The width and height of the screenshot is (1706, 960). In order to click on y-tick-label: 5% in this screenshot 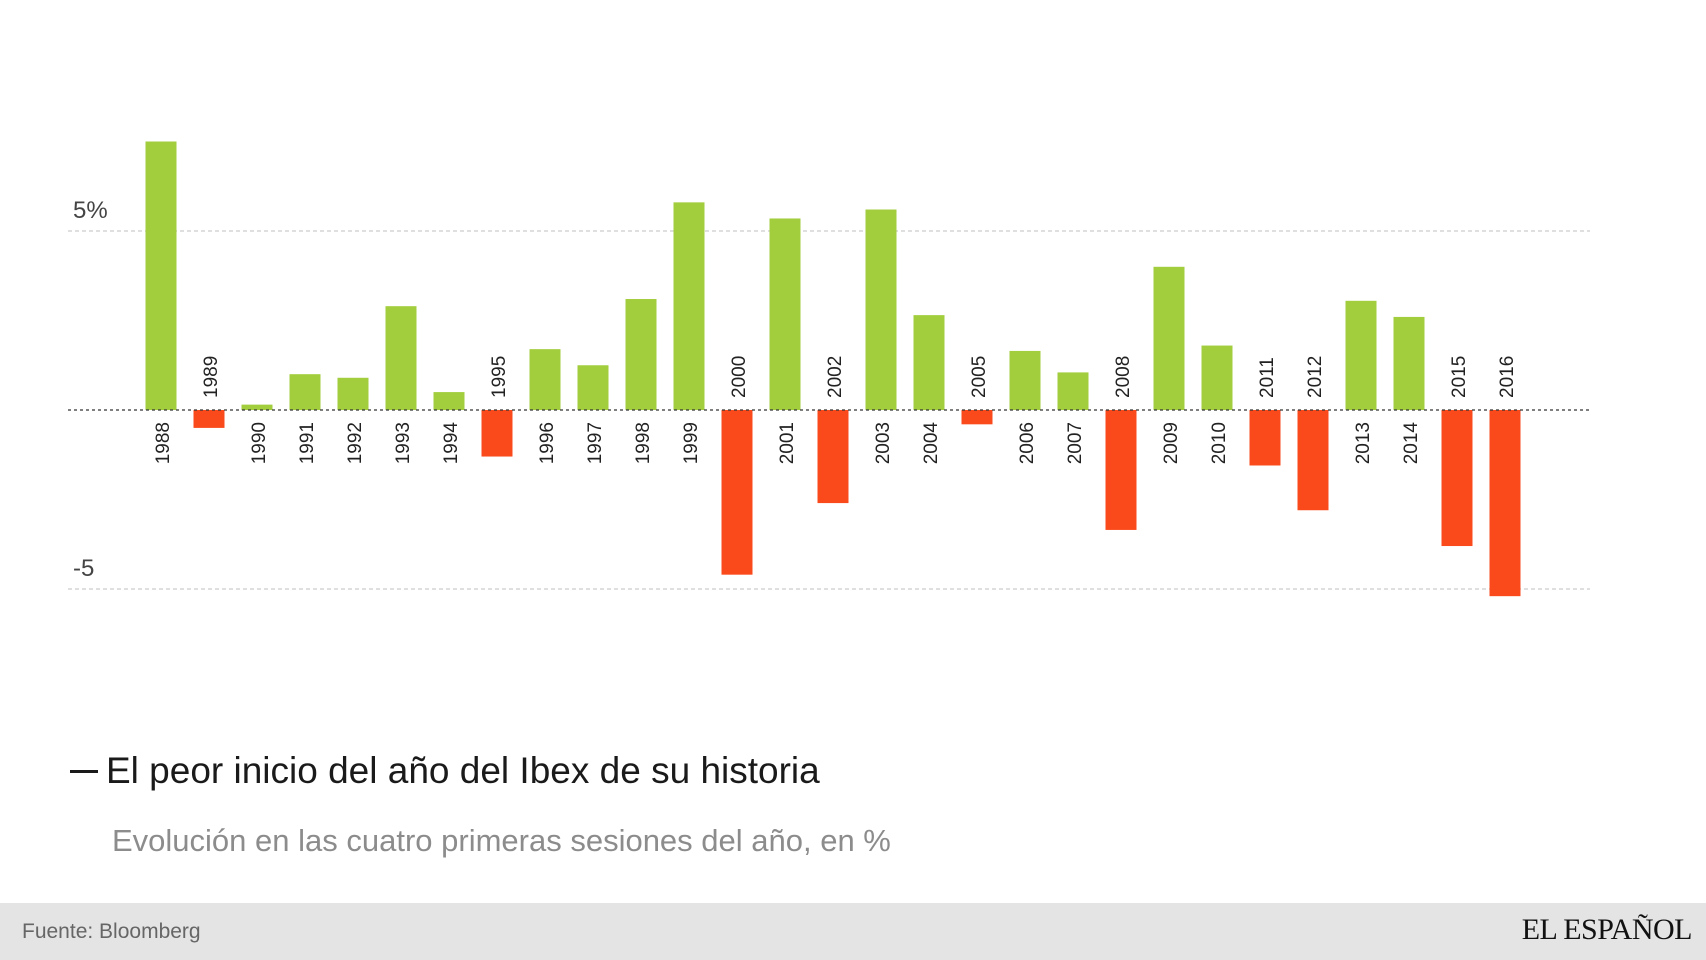, I will do `click(90, 210)`.